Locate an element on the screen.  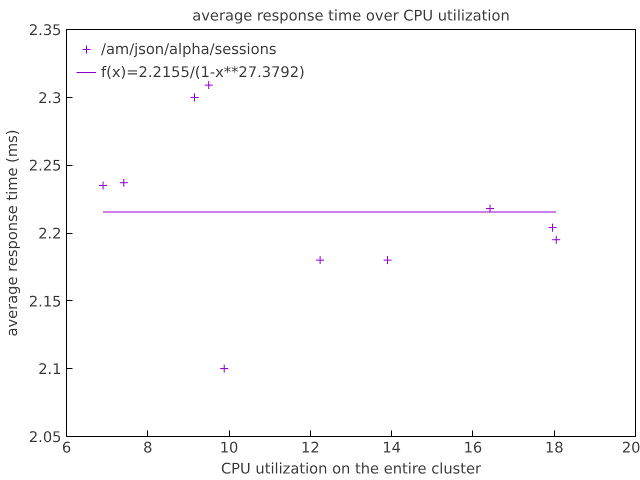
y-tick-label: 2.1 is located at coordinates (50, 369).